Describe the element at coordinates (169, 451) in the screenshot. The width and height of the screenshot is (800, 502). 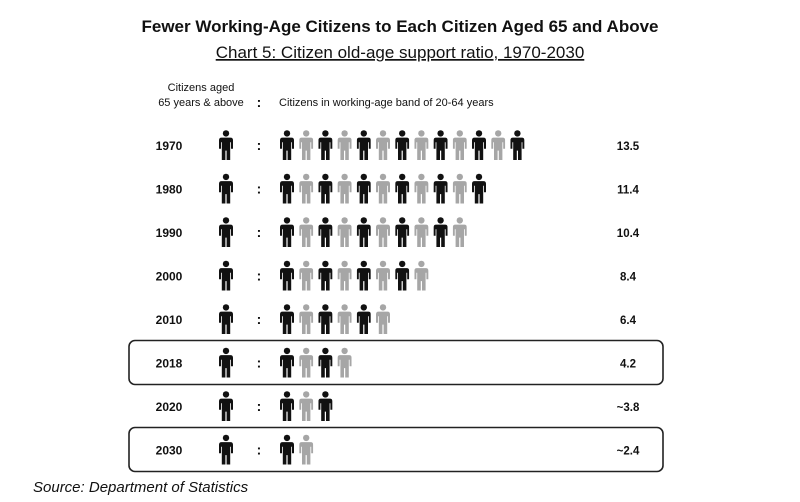
I see `year-label: 2030` at that location.